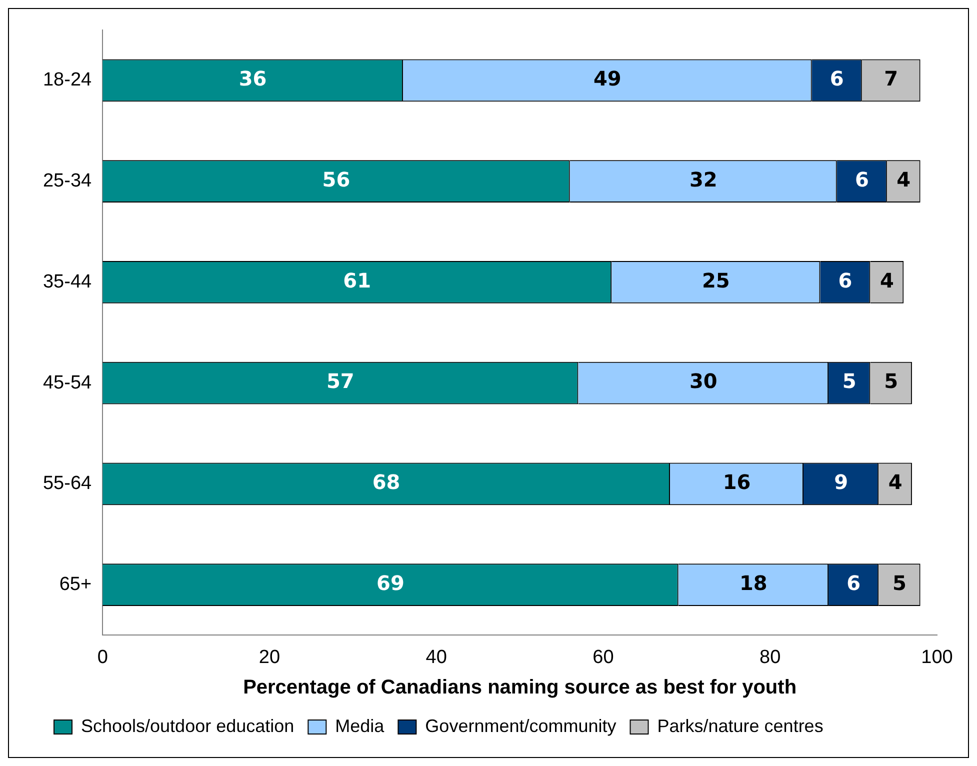 Image resolution: width=977 pixels, height=766 pixels. Describe the element at coordinates (436, 657) in the screenshot. I see `x-tick-label: 40` at that location.